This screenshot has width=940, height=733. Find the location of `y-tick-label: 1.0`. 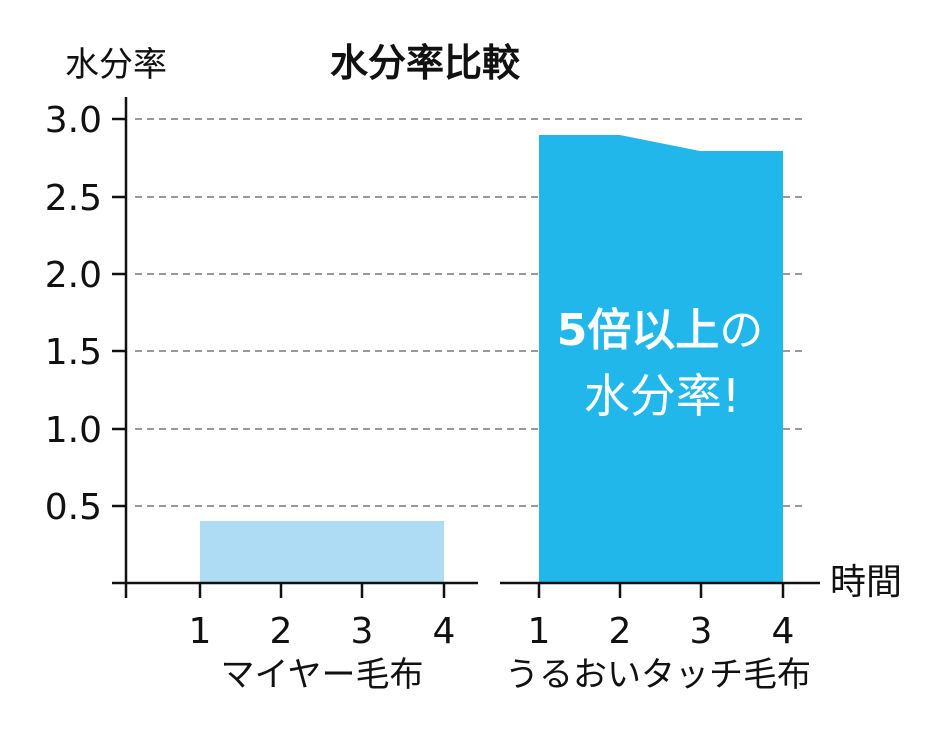

y-tick-label: 1.0 is located at coordinates (73, 430).